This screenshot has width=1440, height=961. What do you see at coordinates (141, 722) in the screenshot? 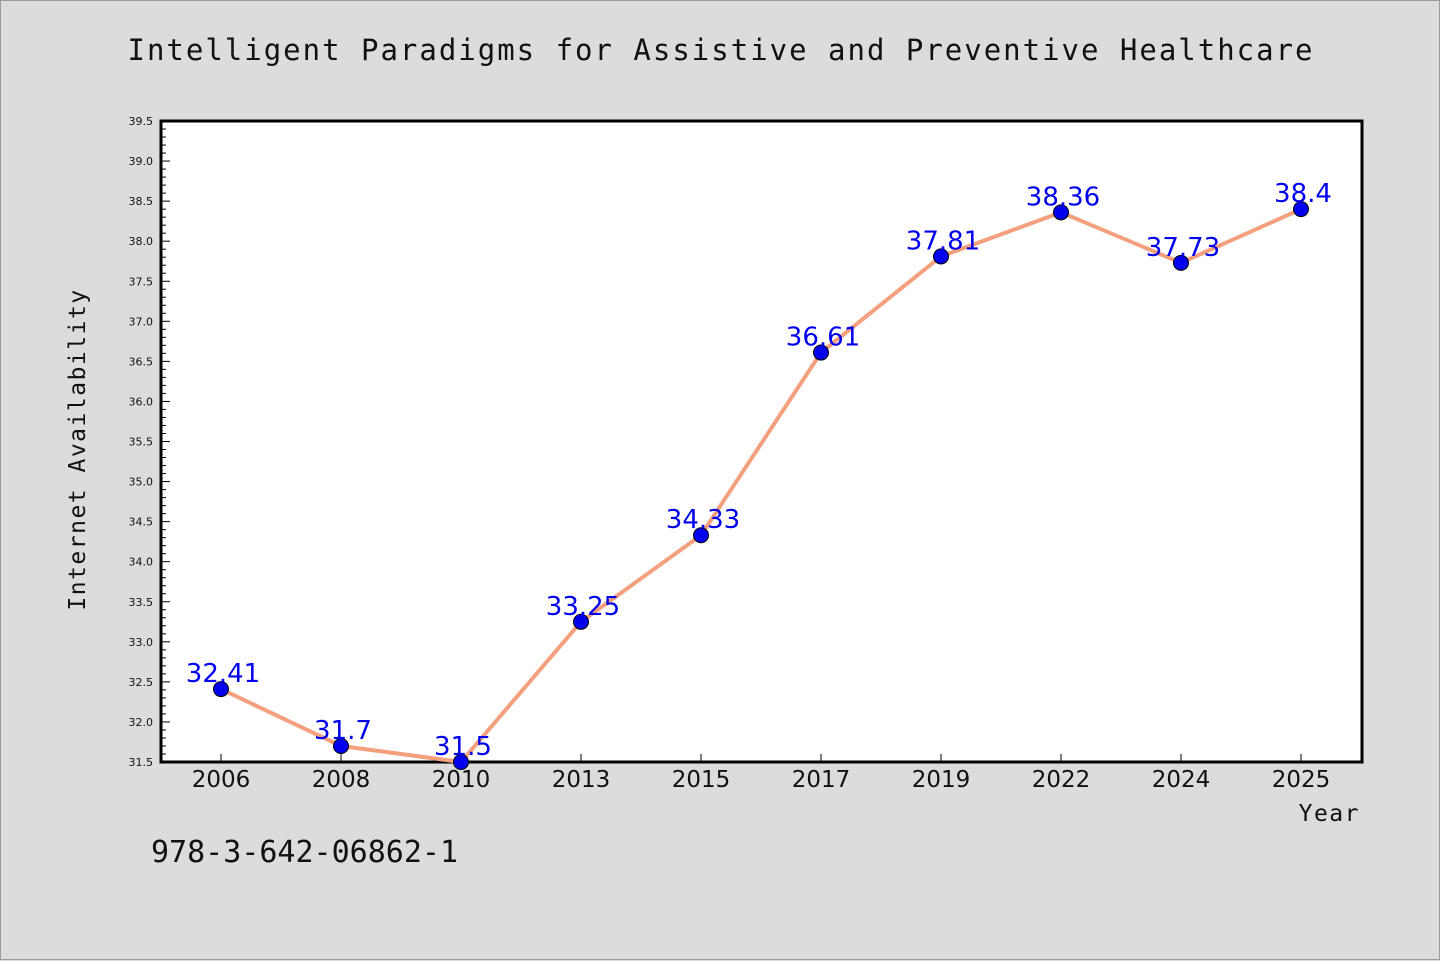
I see `y-tick-label: 32.0` at bounding box center [141, 722].